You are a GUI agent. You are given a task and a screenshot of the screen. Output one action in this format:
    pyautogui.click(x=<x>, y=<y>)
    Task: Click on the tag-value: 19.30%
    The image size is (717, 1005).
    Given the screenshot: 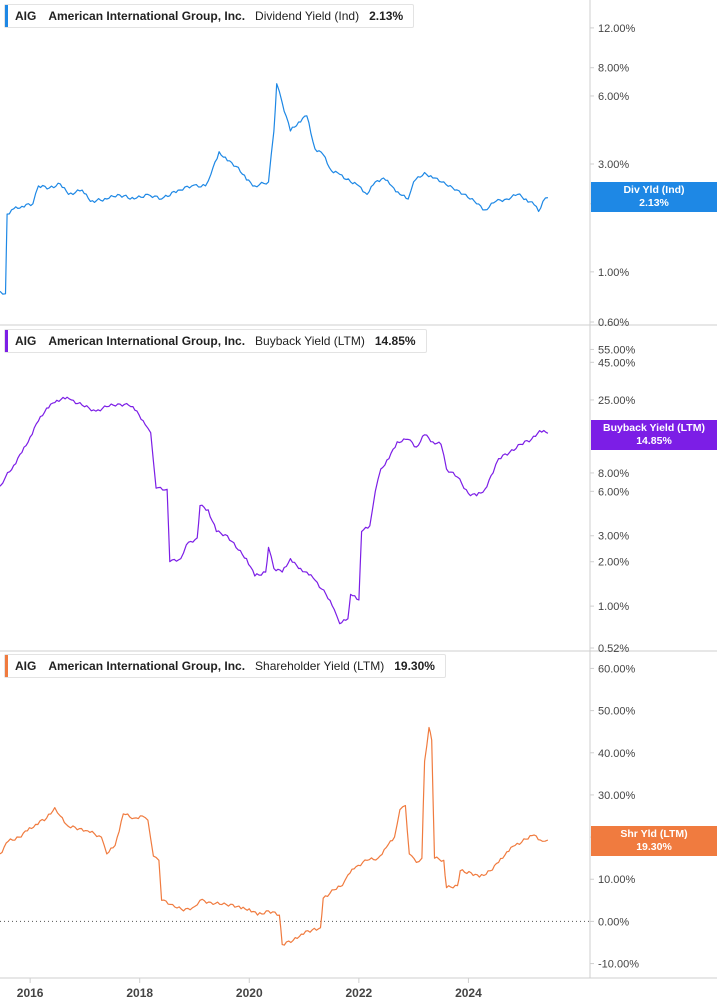 What is the action you would take?
    pyautogui.click(x=654, y=847)
    